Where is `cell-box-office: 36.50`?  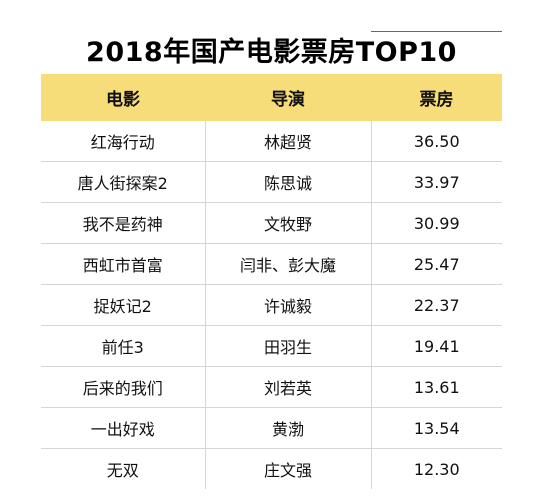 cell-box-office: 36.50 is located at coordinates (436, 141).